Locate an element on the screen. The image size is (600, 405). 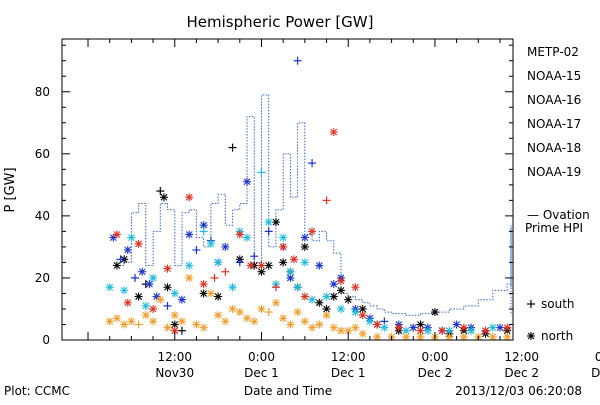
marker-legend-label: south is located at coordinates (558, 304).